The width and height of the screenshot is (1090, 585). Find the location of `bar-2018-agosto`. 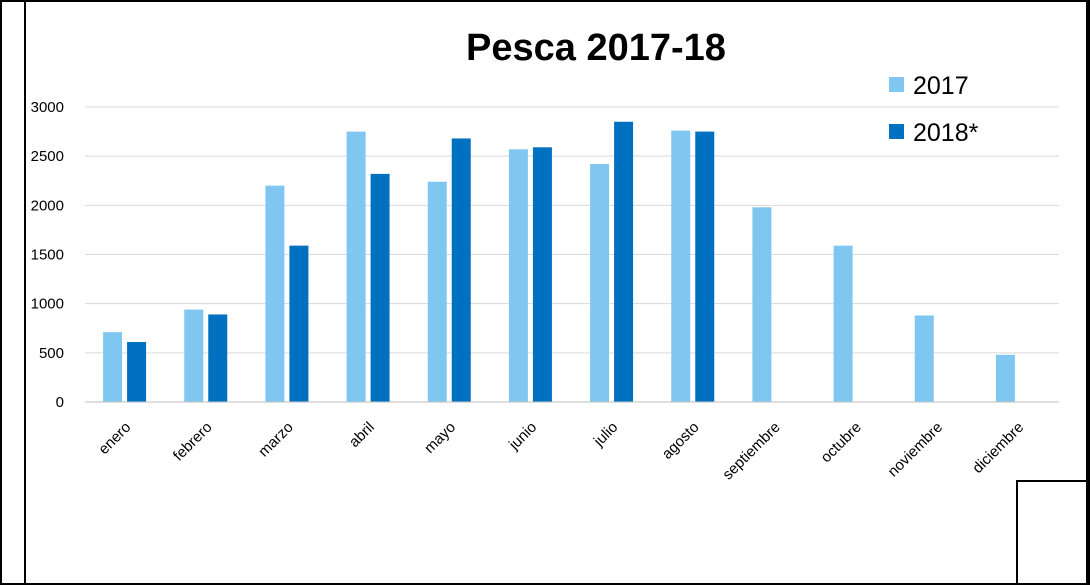

bar-2018-agosto is located at coordinates (705, 267).